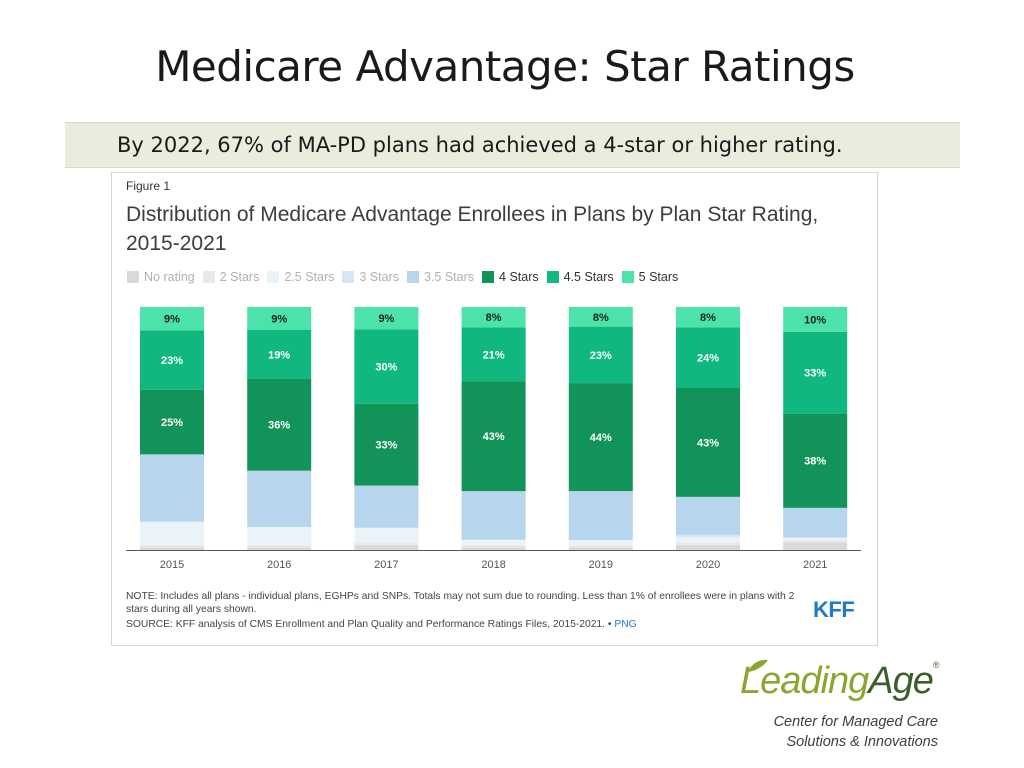 The height and width of the screenshot is (768, 1024). Describe the element at coordinates (239, 277) in the screenshot. I see `legend-label: 2 Stars` at that location.